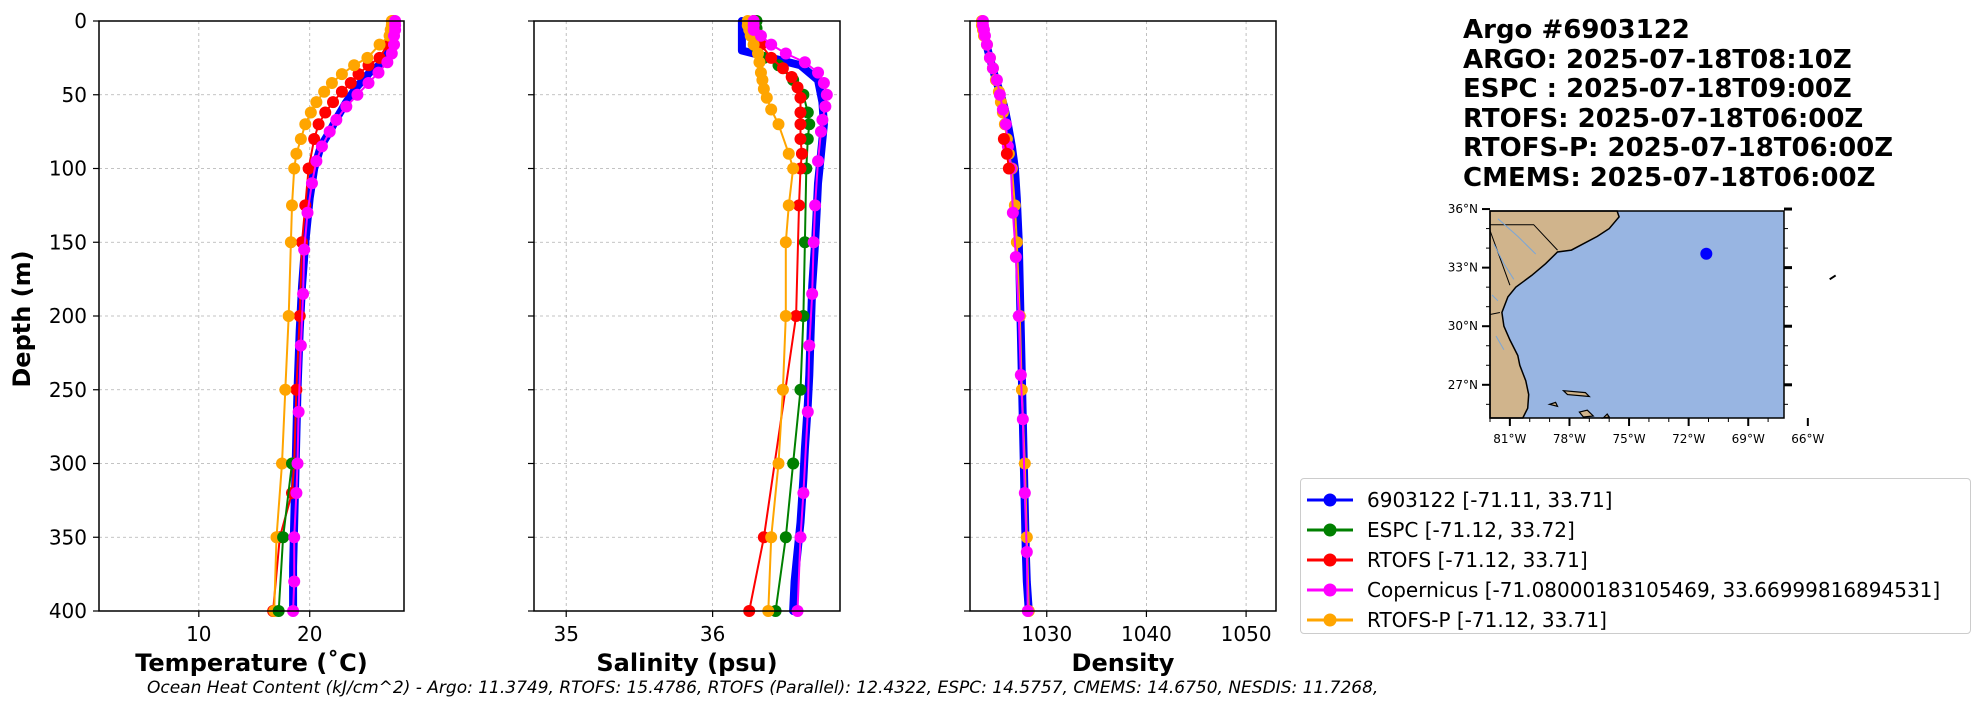  What do you see at coordinates (68, 537) in the screenshot?
I see `y-tick-label: 350` at bounding box center [68, 537].